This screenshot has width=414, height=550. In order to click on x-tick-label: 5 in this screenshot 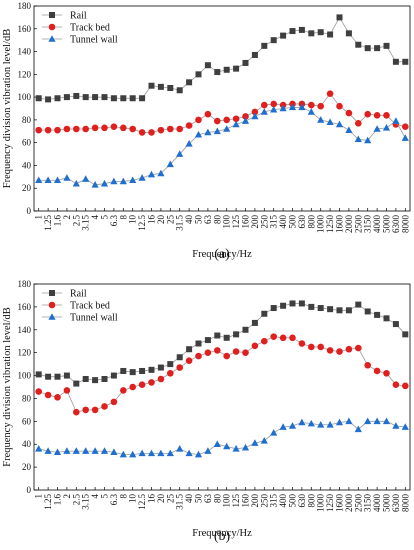, I will do `click(105, 217)`.